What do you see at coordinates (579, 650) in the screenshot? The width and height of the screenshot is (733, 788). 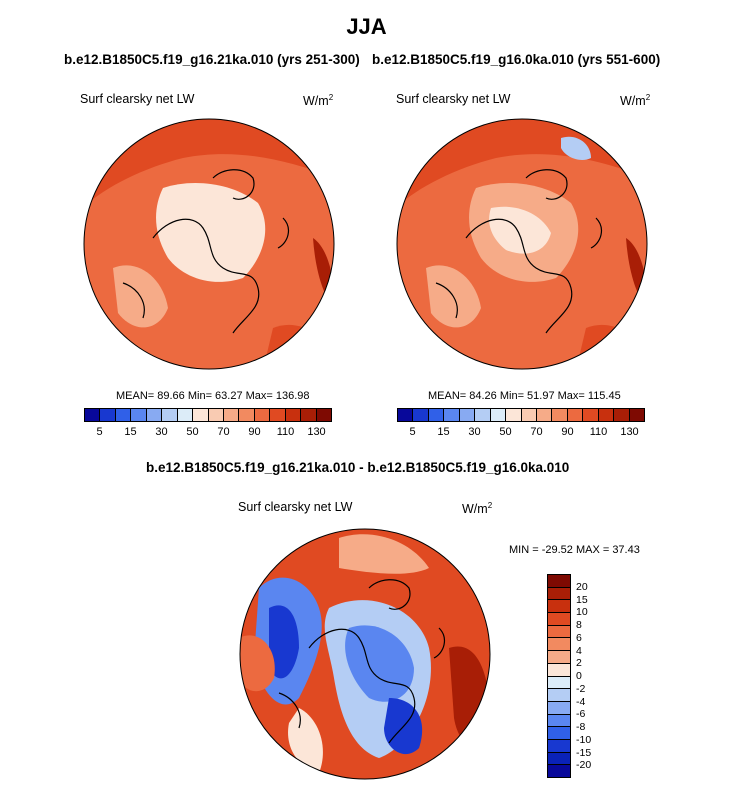 I see `colorbar-tick-label: 4` at bounding box center [579, 650].